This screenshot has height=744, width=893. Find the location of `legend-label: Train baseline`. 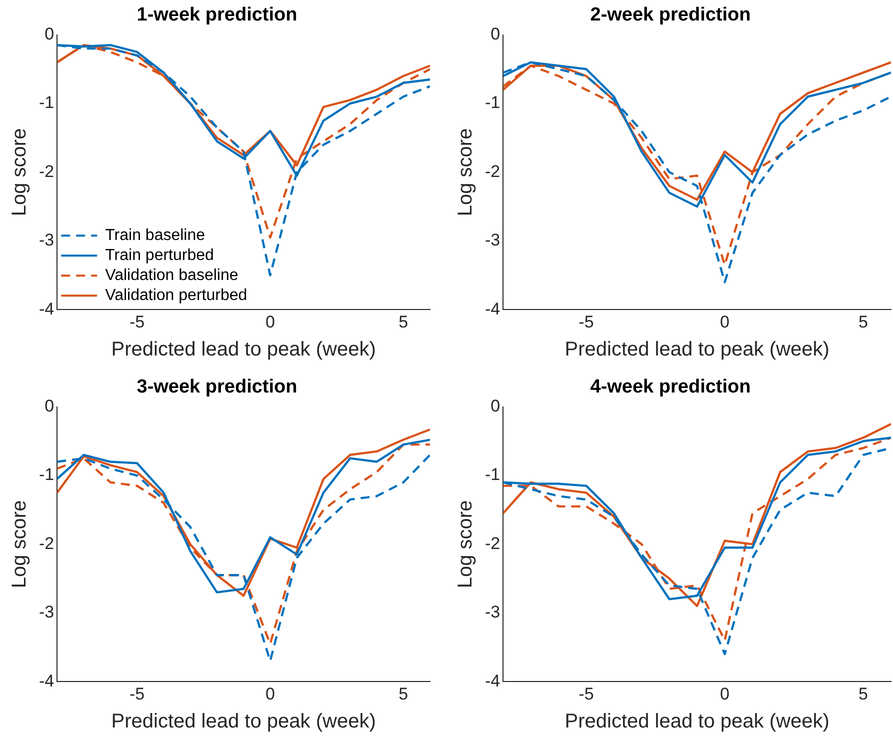

legend-label: Train baseline is located at coordinates (155, 235).